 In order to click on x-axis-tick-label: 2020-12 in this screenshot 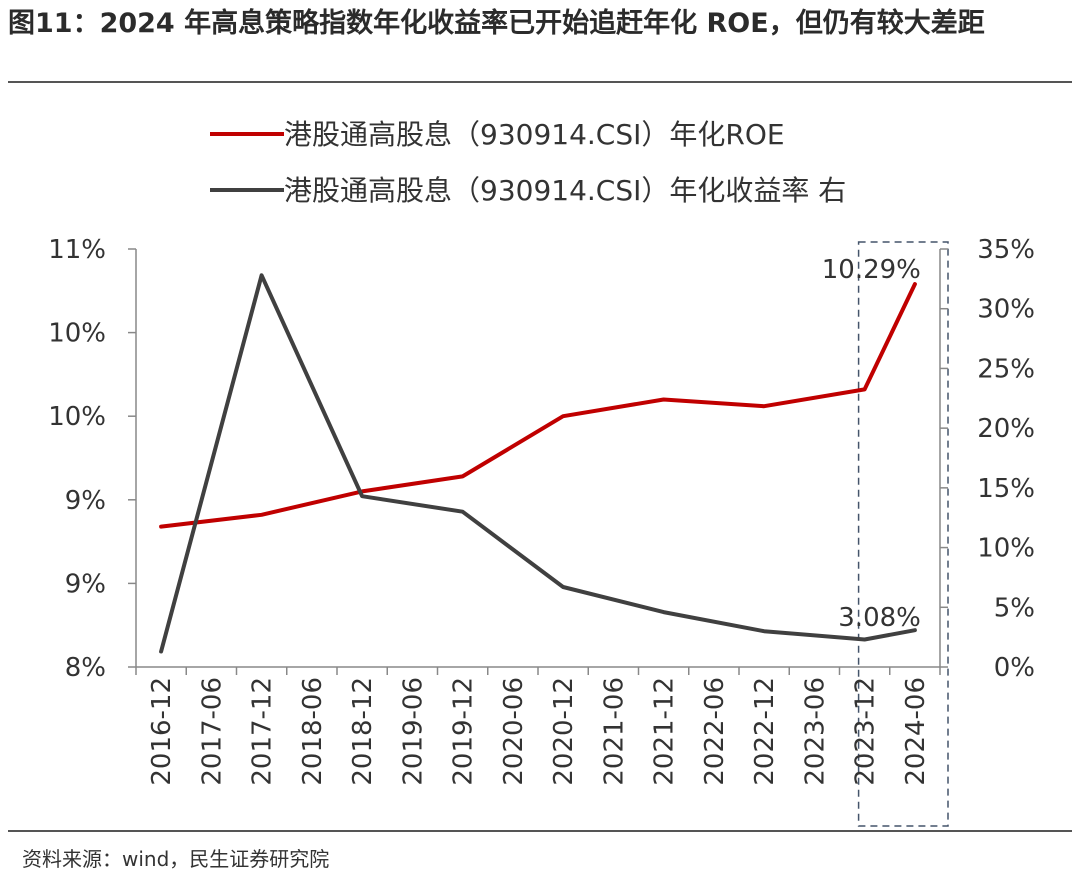, I will do `click(564, 731)`.